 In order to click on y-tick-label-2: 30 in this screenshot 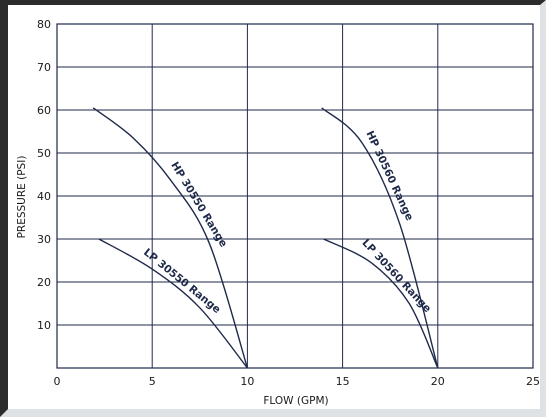, I will do `click(44, 239)`.